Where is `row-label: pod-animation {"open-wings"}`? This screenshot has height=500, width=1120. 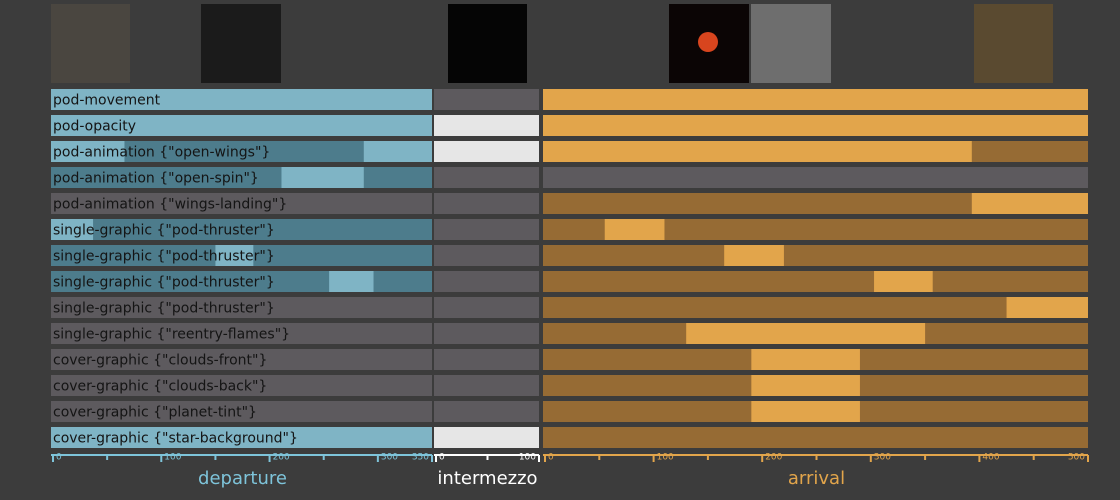 row-label: pod-animation {"open-wings"} is located at coordinates (161, 153).